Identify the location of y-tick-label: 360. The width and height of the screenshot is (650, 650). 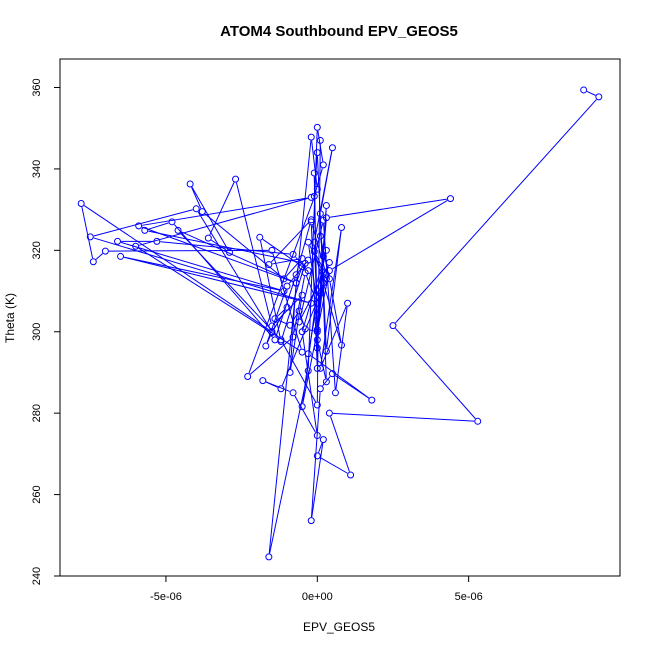
(37, 87).